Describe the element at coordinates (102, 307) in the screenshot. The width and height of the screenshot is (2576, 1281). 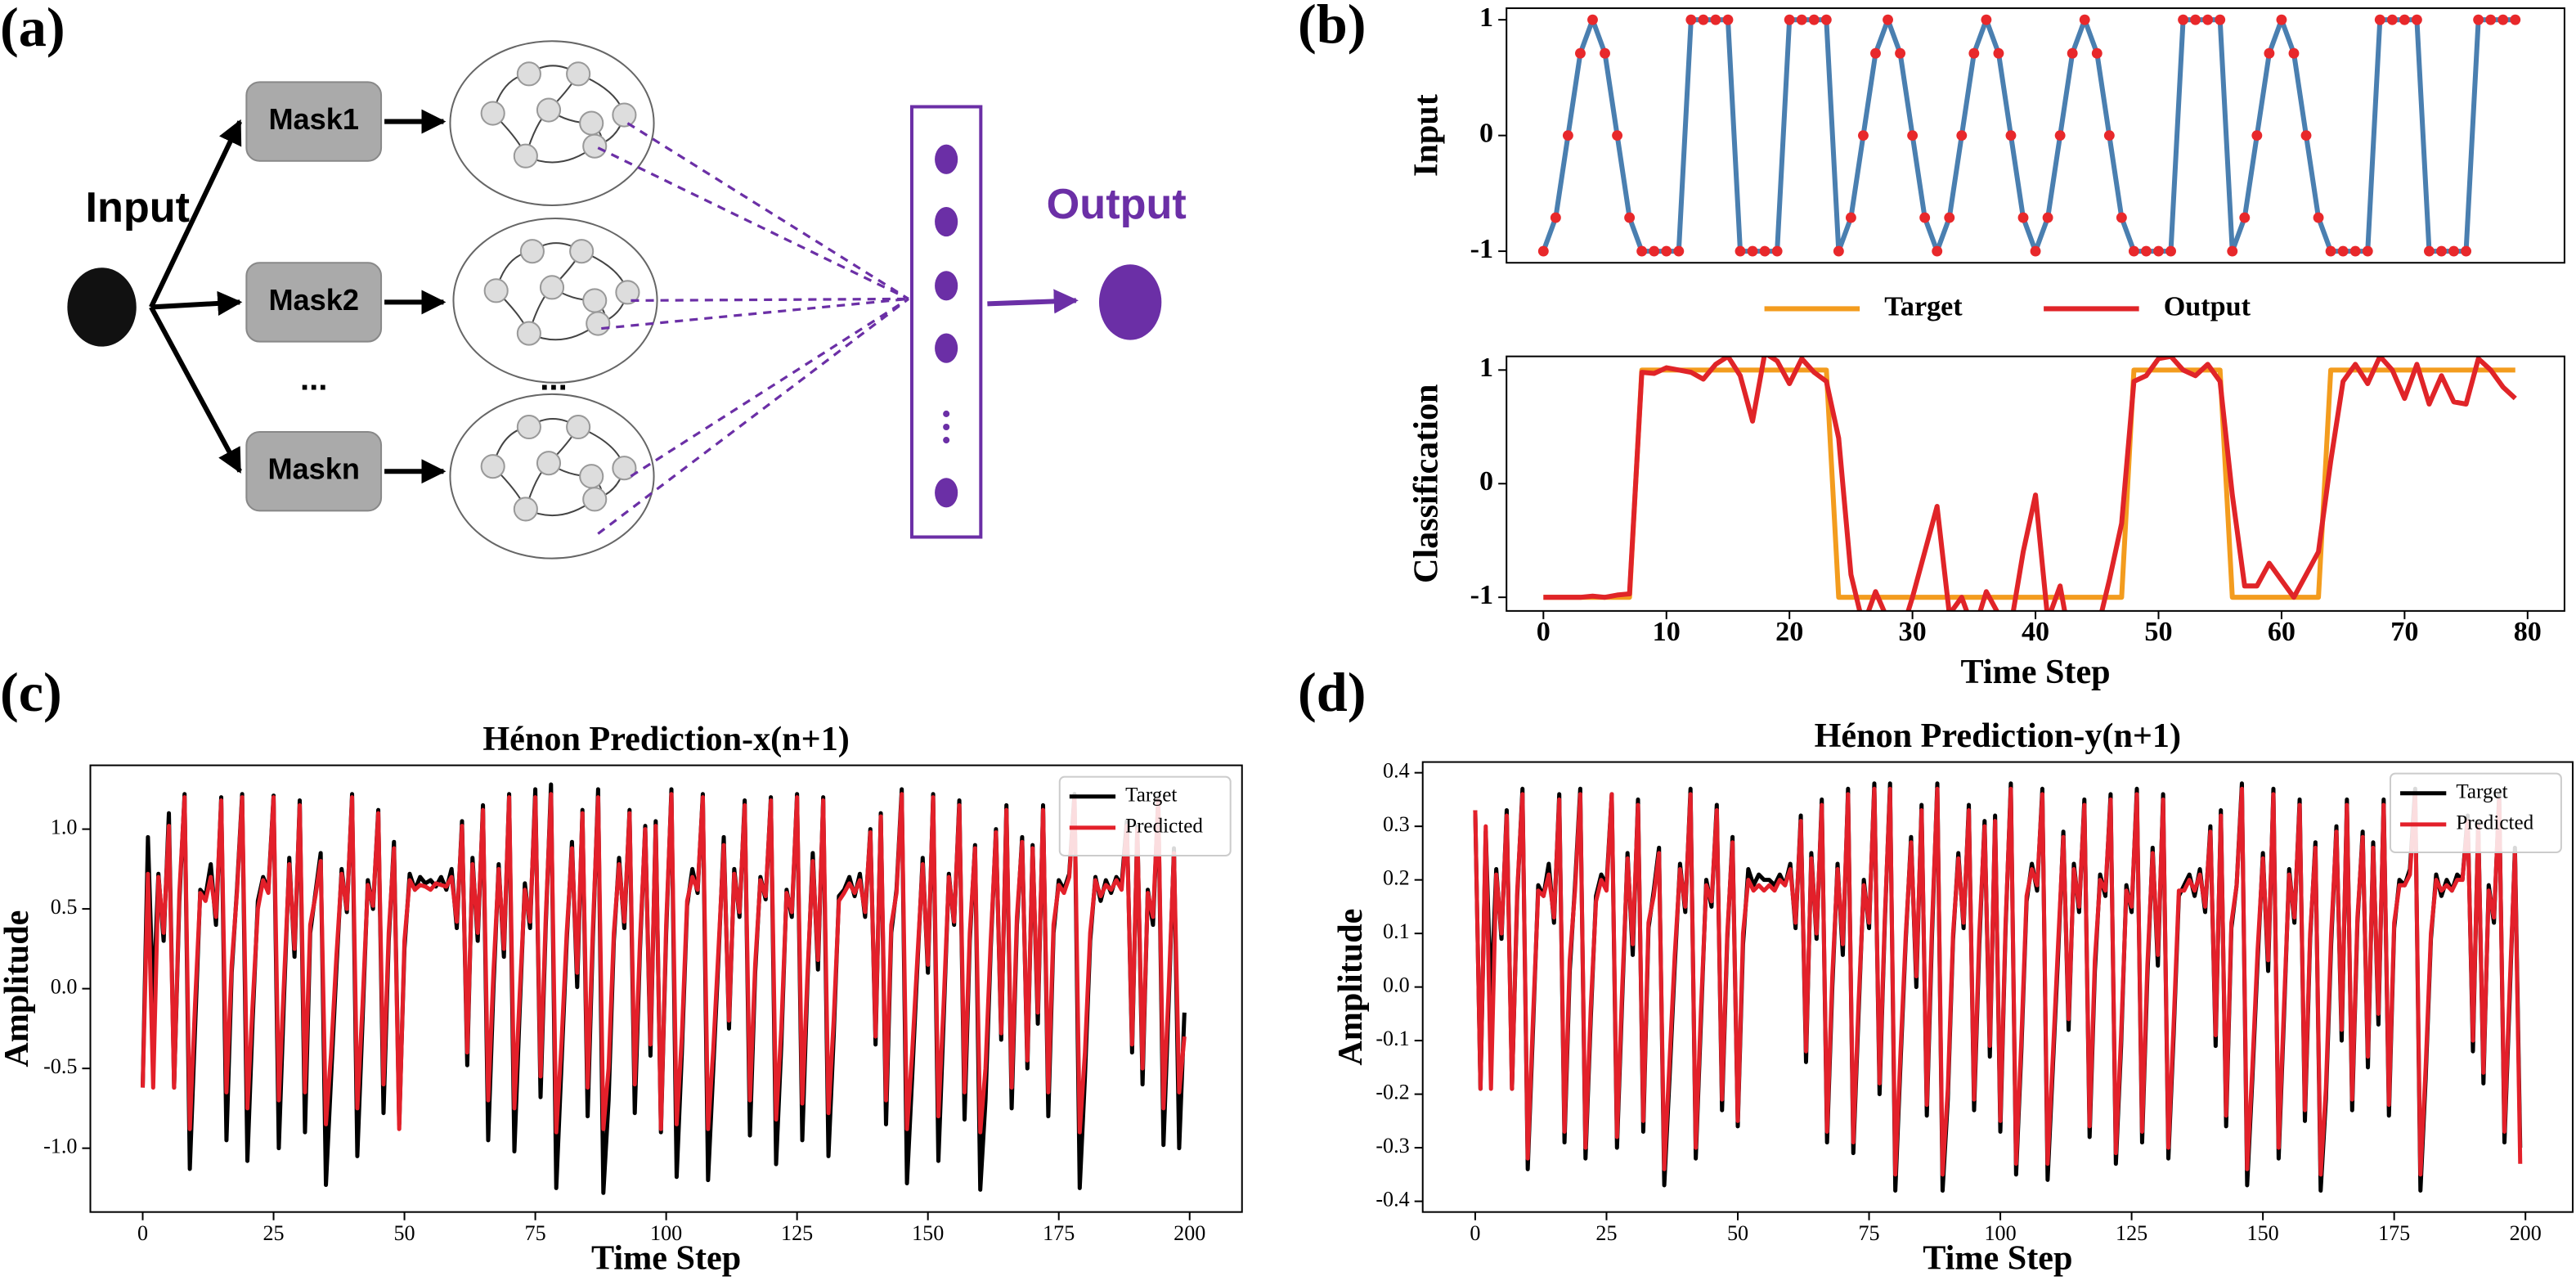
I see `input-node` at that location.